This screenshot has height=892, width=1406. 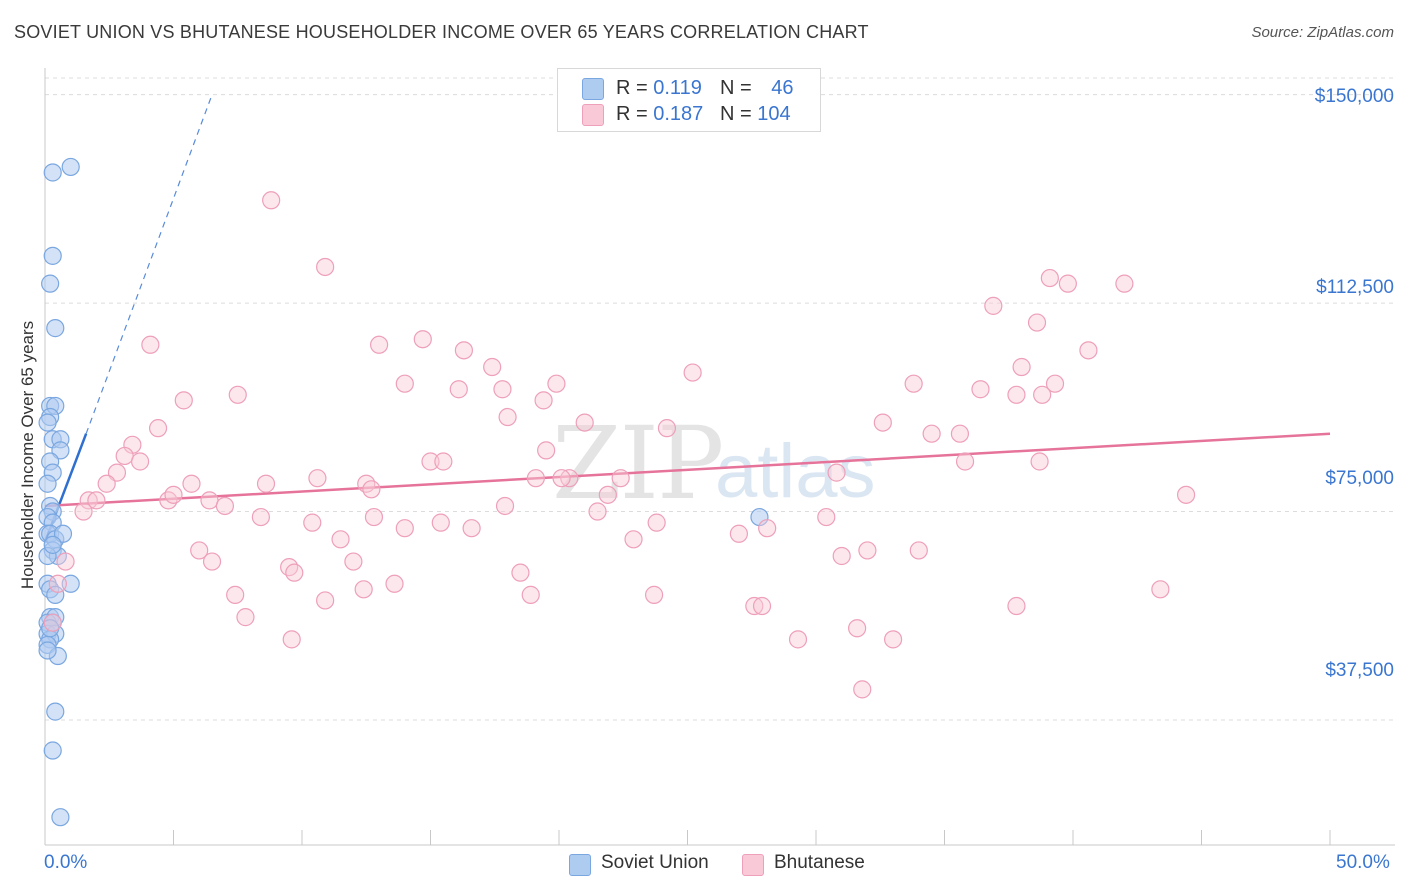 What do you see at coordinates (1355, 287) in the screenshot?
I see `y-tick-label: $112,500` at bounding box center [1355, 287].